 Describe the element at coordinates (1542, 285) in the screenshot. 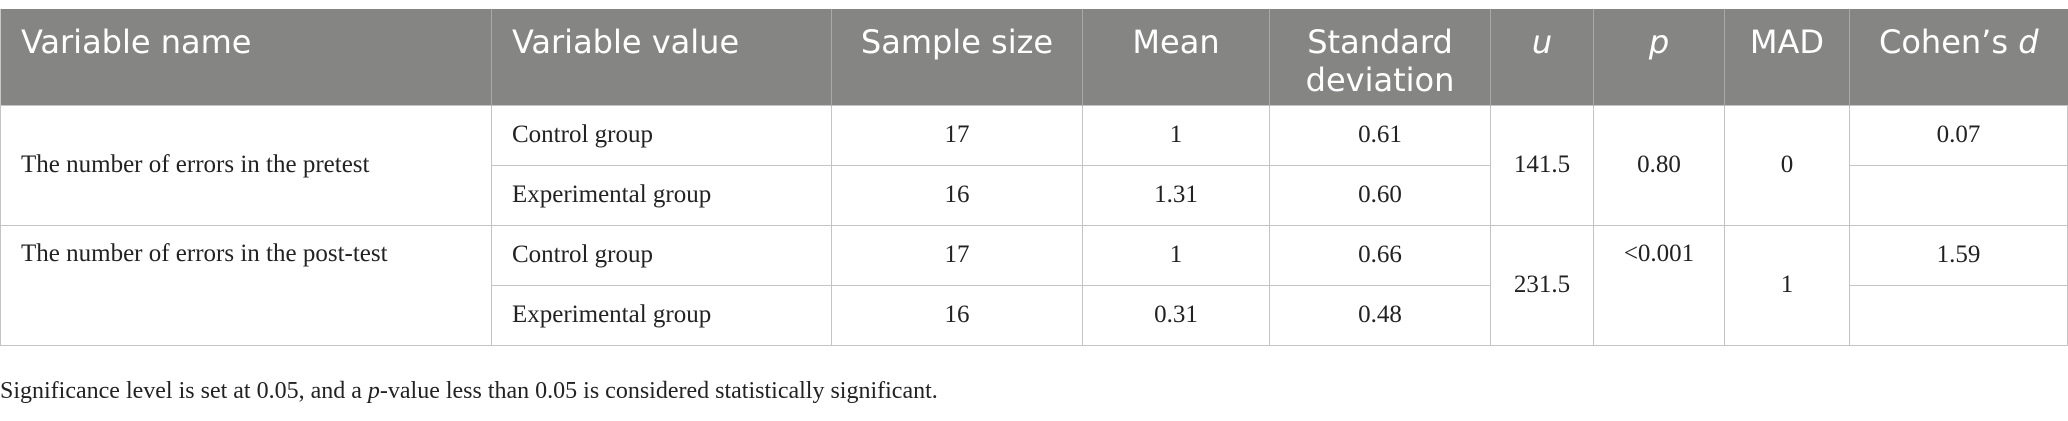

I see `u-value: 231.5` at that location.